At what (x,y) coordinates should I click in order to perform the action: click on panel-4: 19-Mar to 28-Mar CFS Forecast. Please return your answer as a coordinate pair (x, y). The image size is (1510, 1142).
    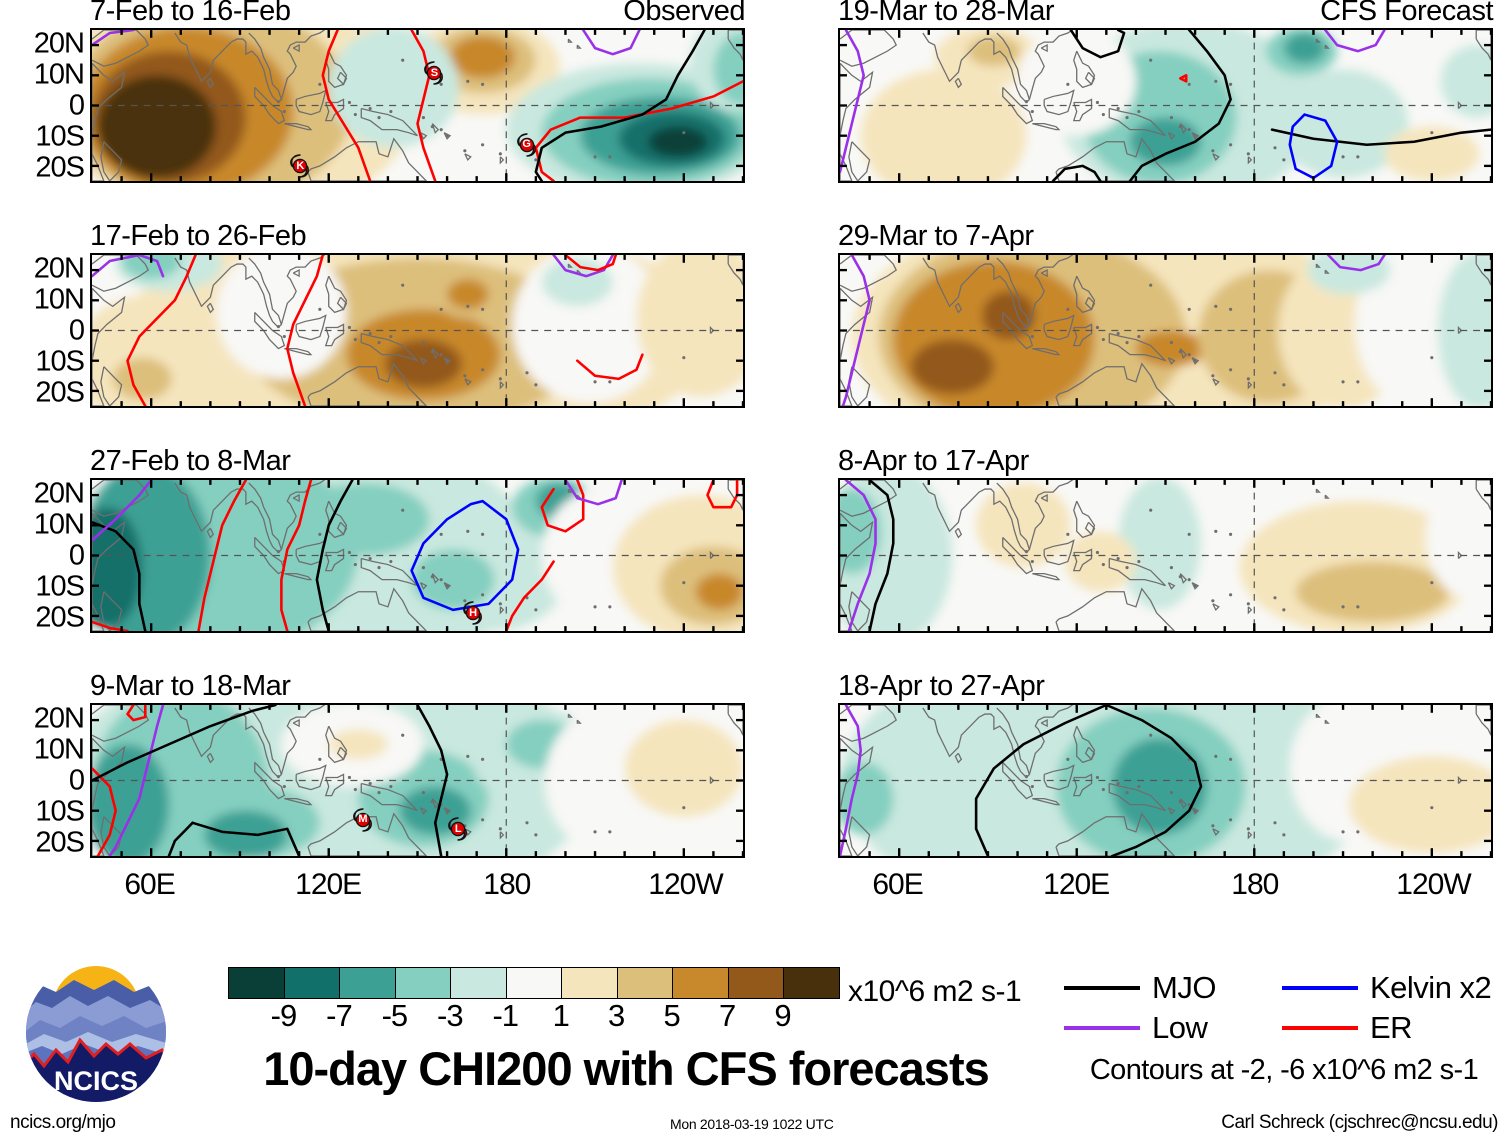
    Looking at the image, I should click on (1165, 91).